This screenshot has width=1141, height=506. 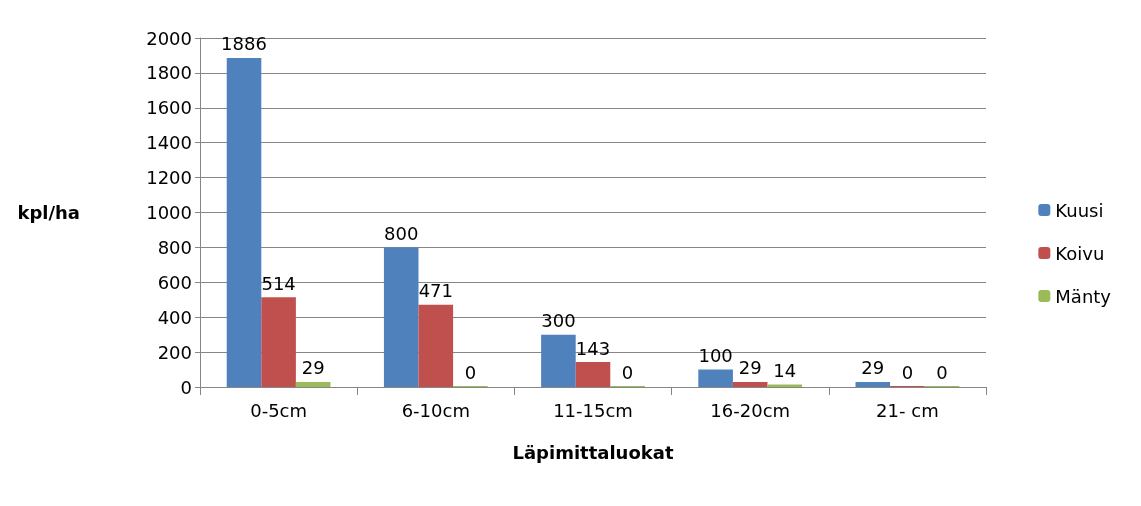 What do you see at coordinates (558, 321) in the screenshot?
I see `data-label: 300` at bounding box center [558, 321].